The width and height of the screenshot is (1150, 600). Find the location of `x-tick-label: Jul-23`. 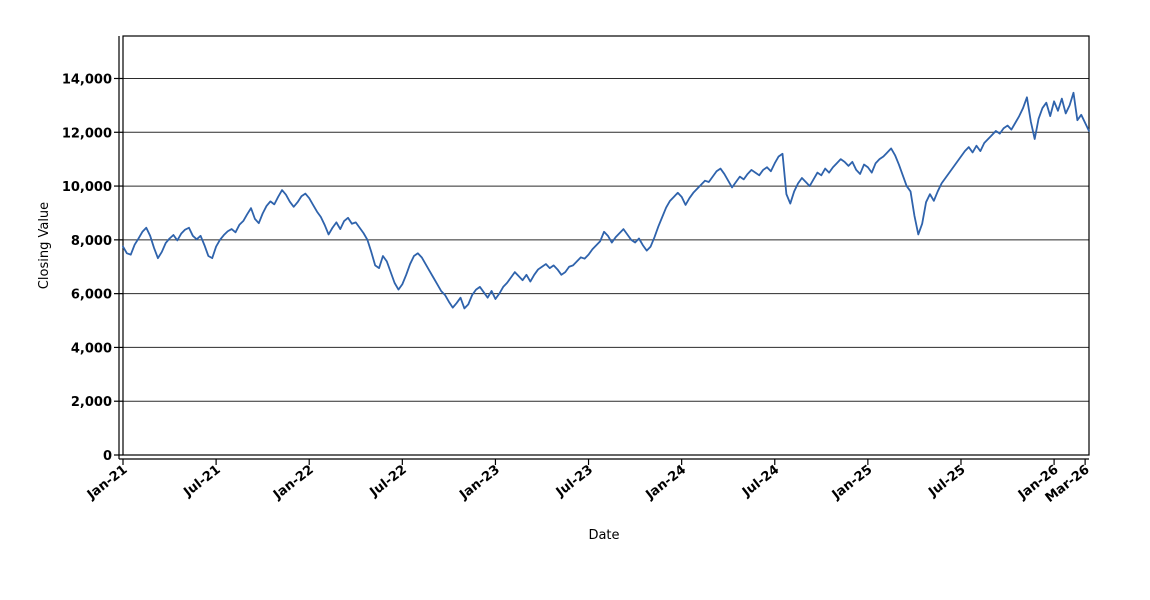

x-tick-label: Jul-23 is located at coordinates (574, 481).